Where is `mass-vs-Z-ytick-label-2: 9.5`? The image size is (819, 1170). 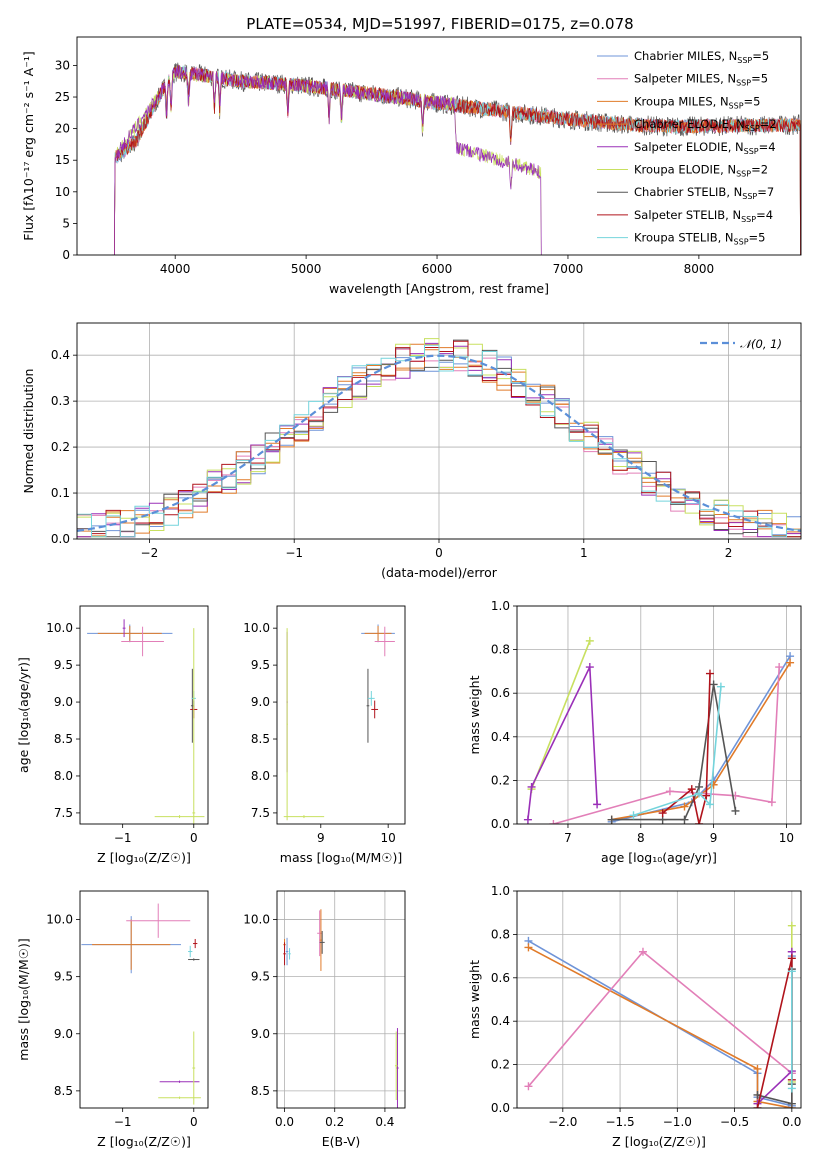
mass-vs-Z-ytick-label-2: 9.5 is located at coordinates (63, 977).